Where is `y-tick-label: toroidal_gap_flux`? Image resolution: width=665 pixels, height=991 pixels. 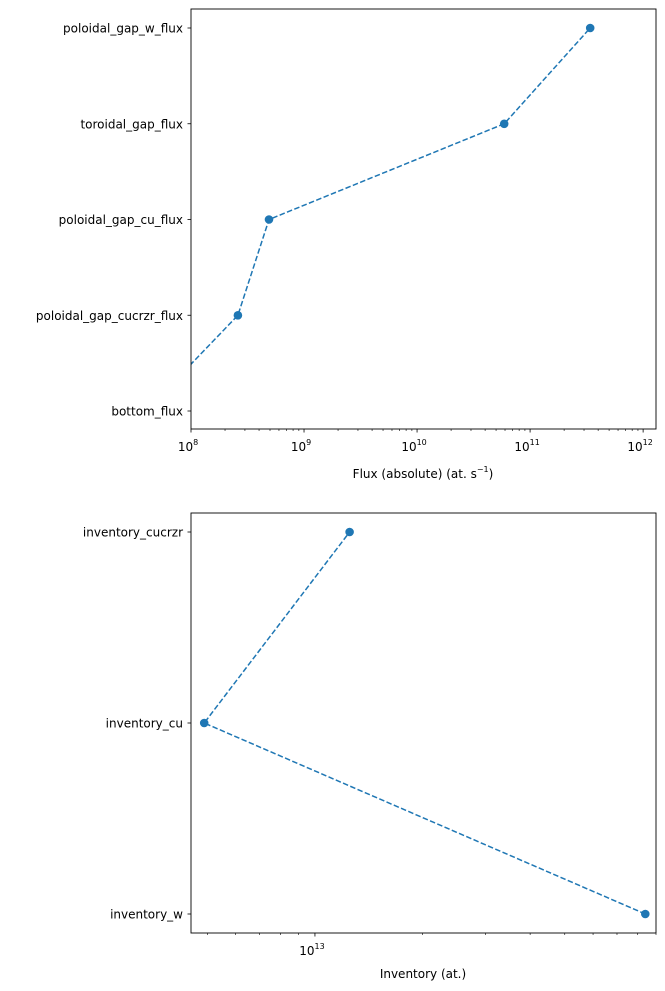
y-tick-label: toroidal_gap_flux is located at coordinates (131, 124).